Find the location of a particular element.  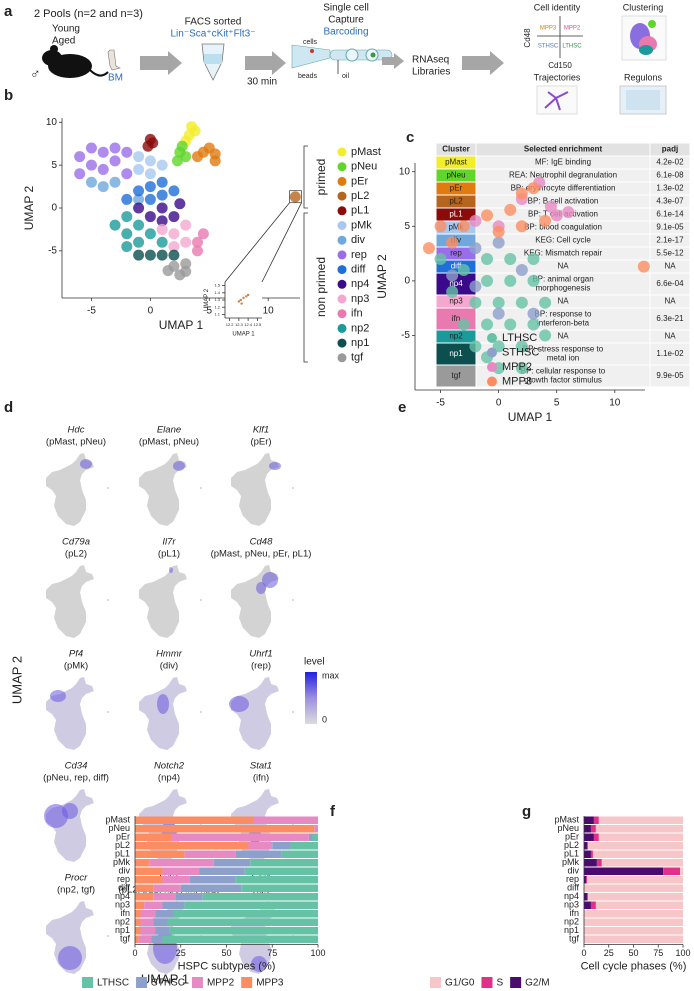

gene: Pf4 is located at coordinates (76, 654).